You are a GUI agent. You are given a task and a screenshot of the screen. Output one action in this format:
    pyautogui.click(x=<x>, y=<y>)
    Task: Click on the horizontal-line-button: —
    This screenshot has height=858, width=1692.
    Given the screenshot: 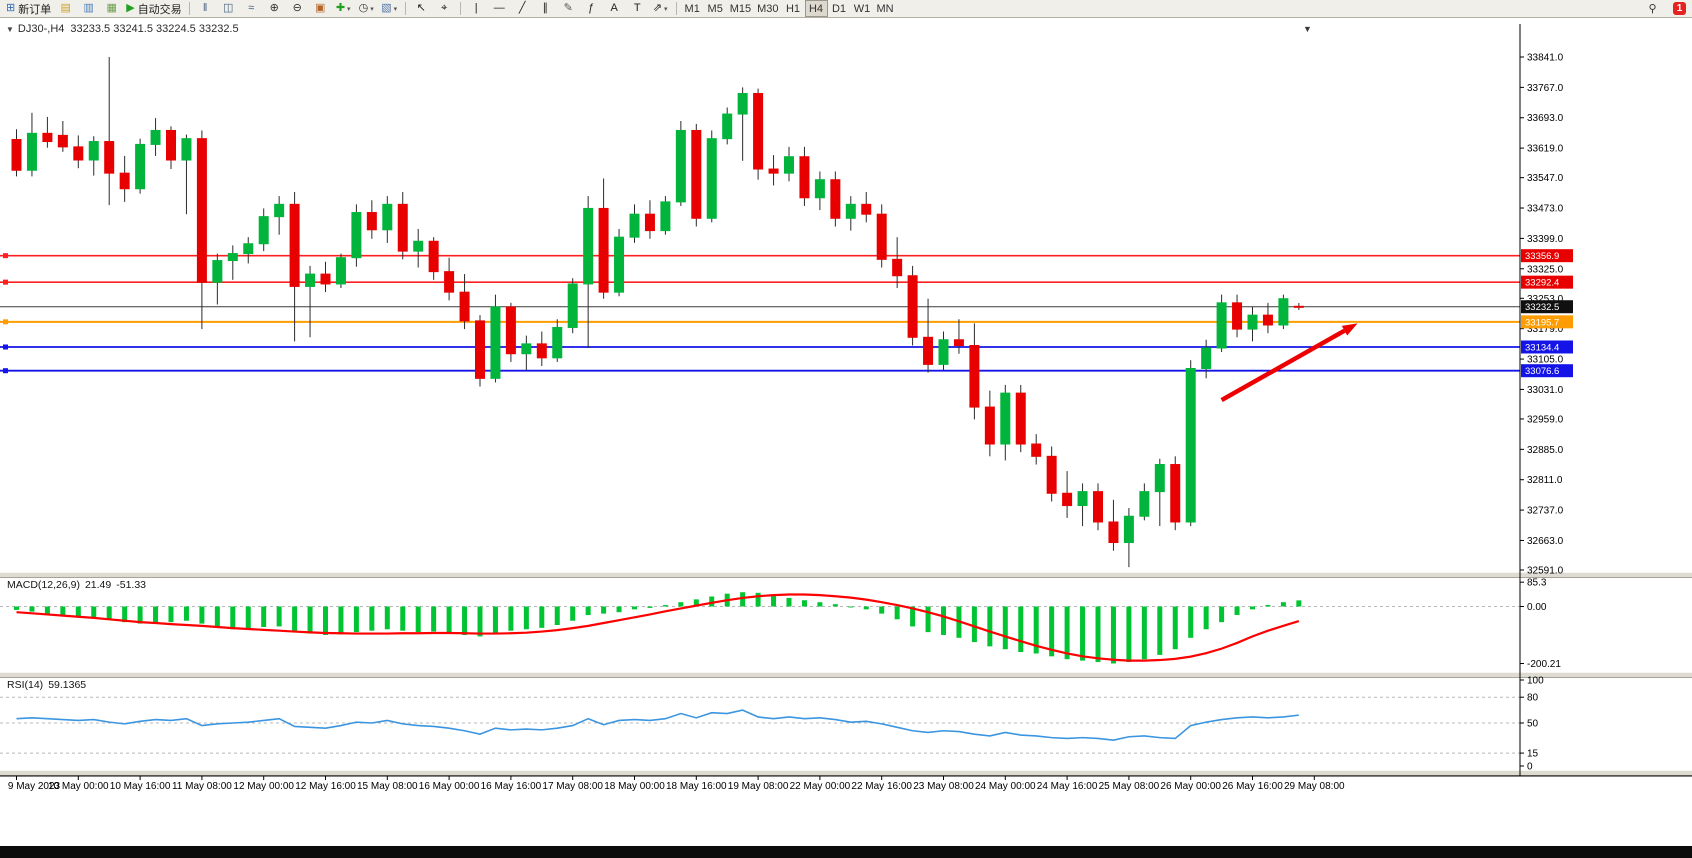 What is the action you would take?
    pyautogui.click(x=499, y=8)
    